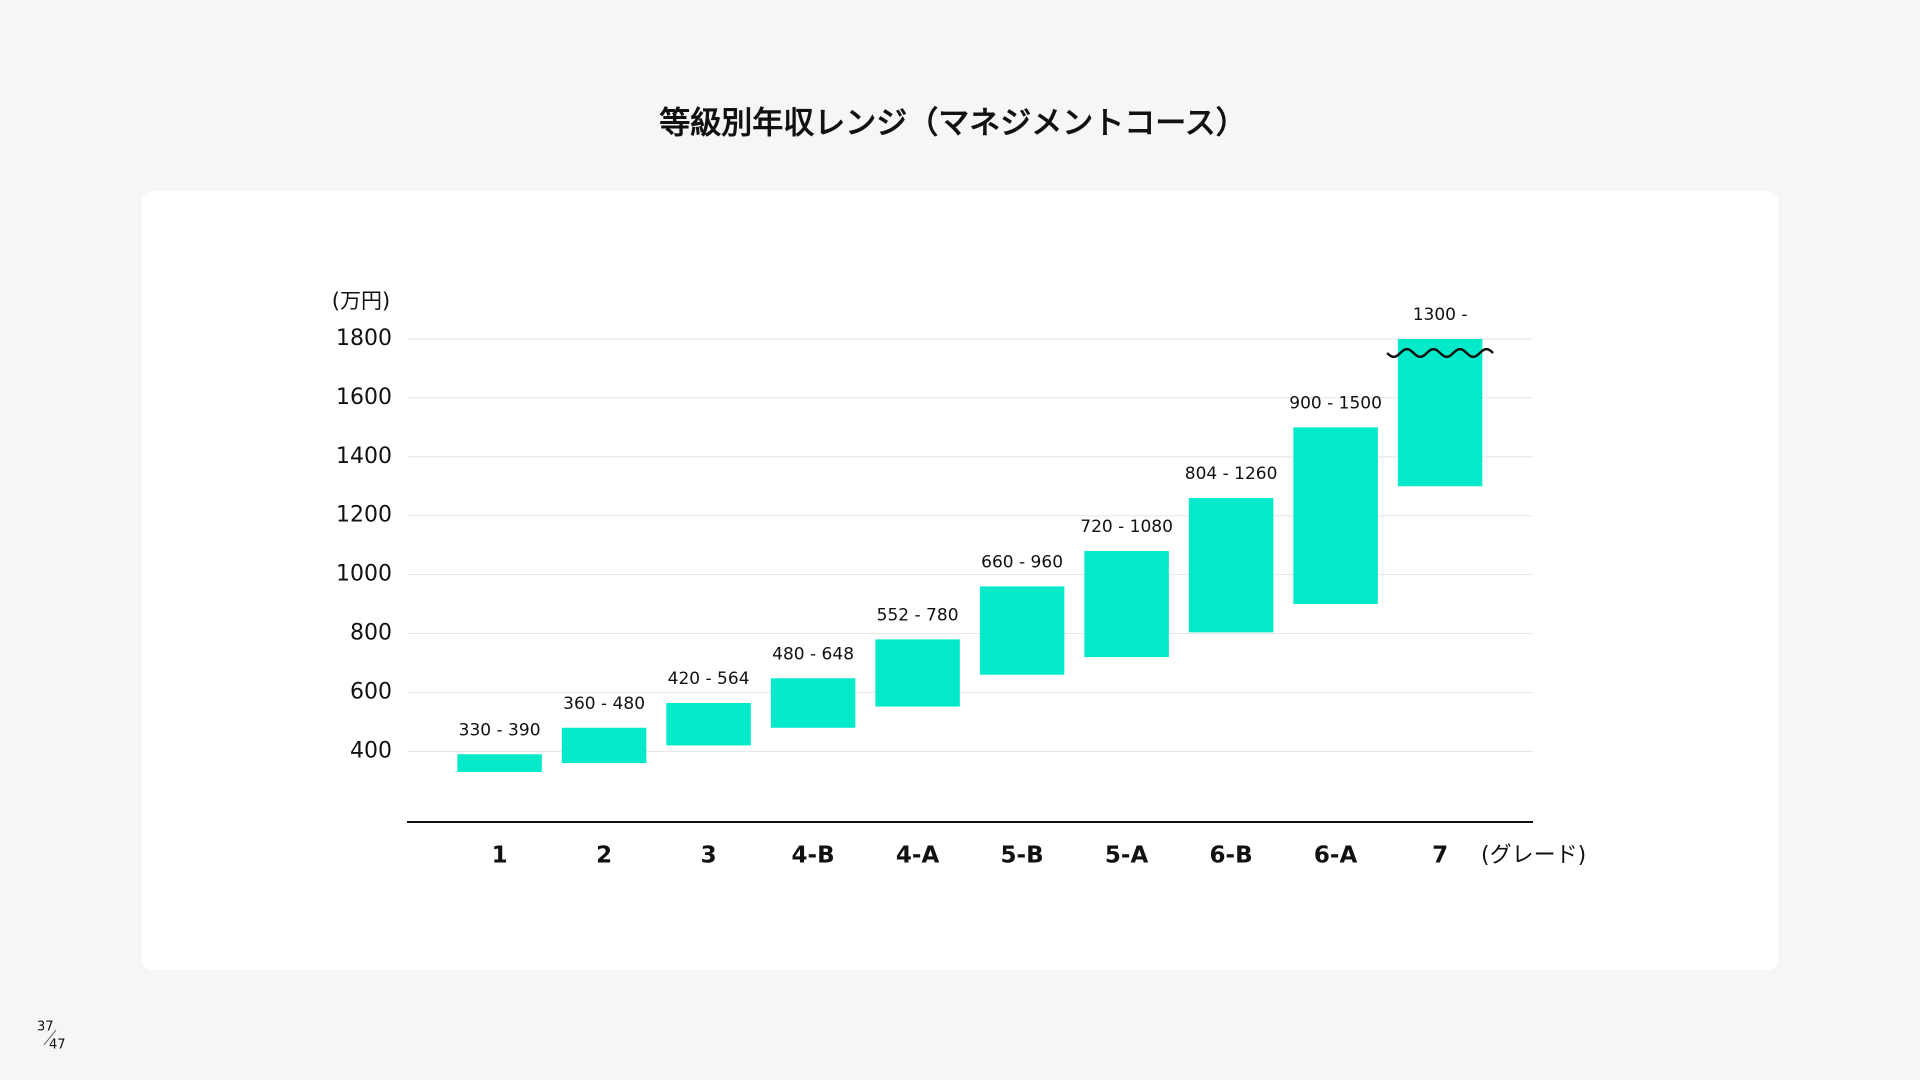 This screenshot has width=1920, height=1080. What do you see at coordinates (364, 574) in the screenshot?
I see `y-tick-label: 1000` at bounding box center [364, 574].